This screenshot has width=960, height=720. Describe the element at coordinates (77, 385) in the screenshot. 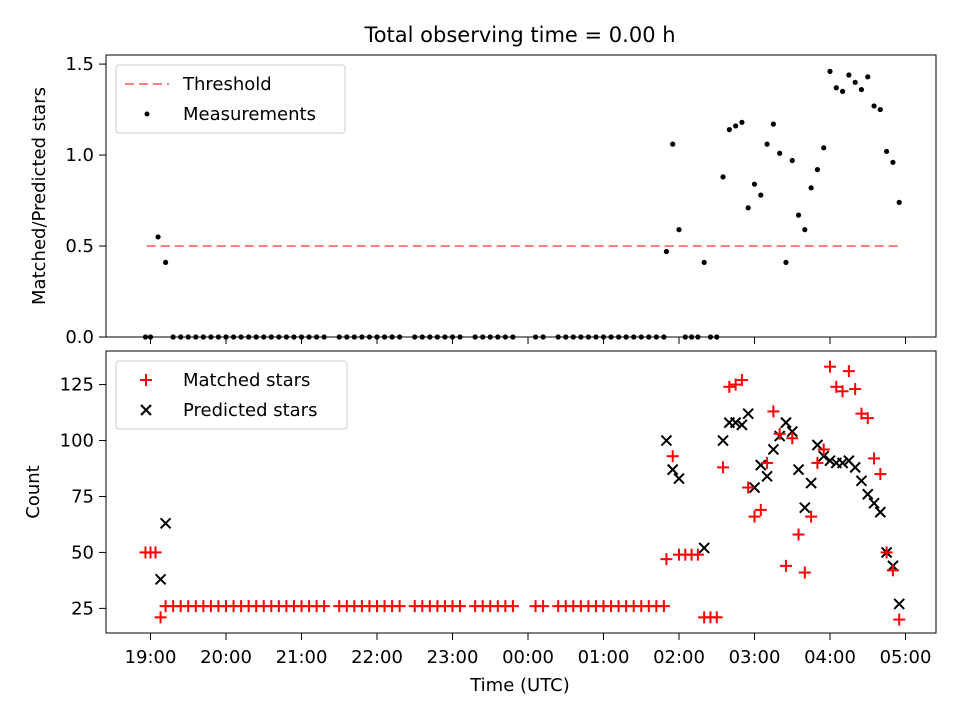

I see `bottom-y-tick-label: 125` at that location.